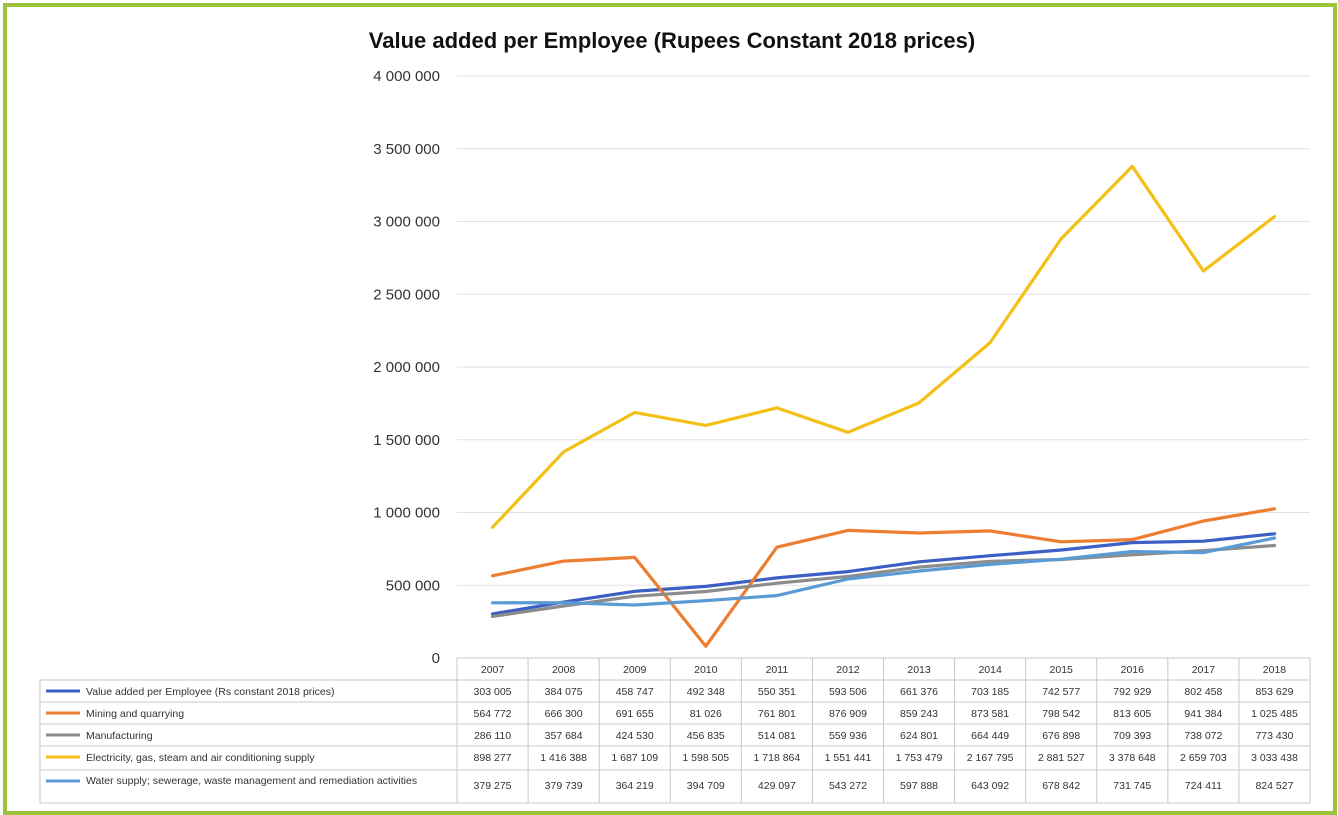 This screenshot has height=815, width=1338. Describe the element at coordinates (848, 714) in the screenshot. I see `data-label: 876 909` at that location.